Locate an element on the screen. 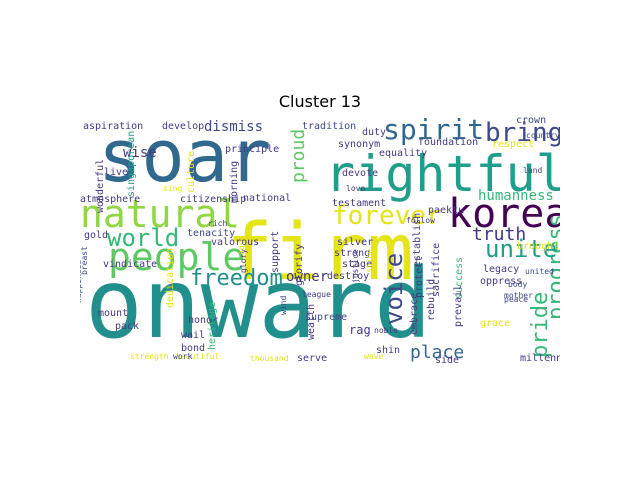  word-tradition: tradition is located at coordinates (329, 126).